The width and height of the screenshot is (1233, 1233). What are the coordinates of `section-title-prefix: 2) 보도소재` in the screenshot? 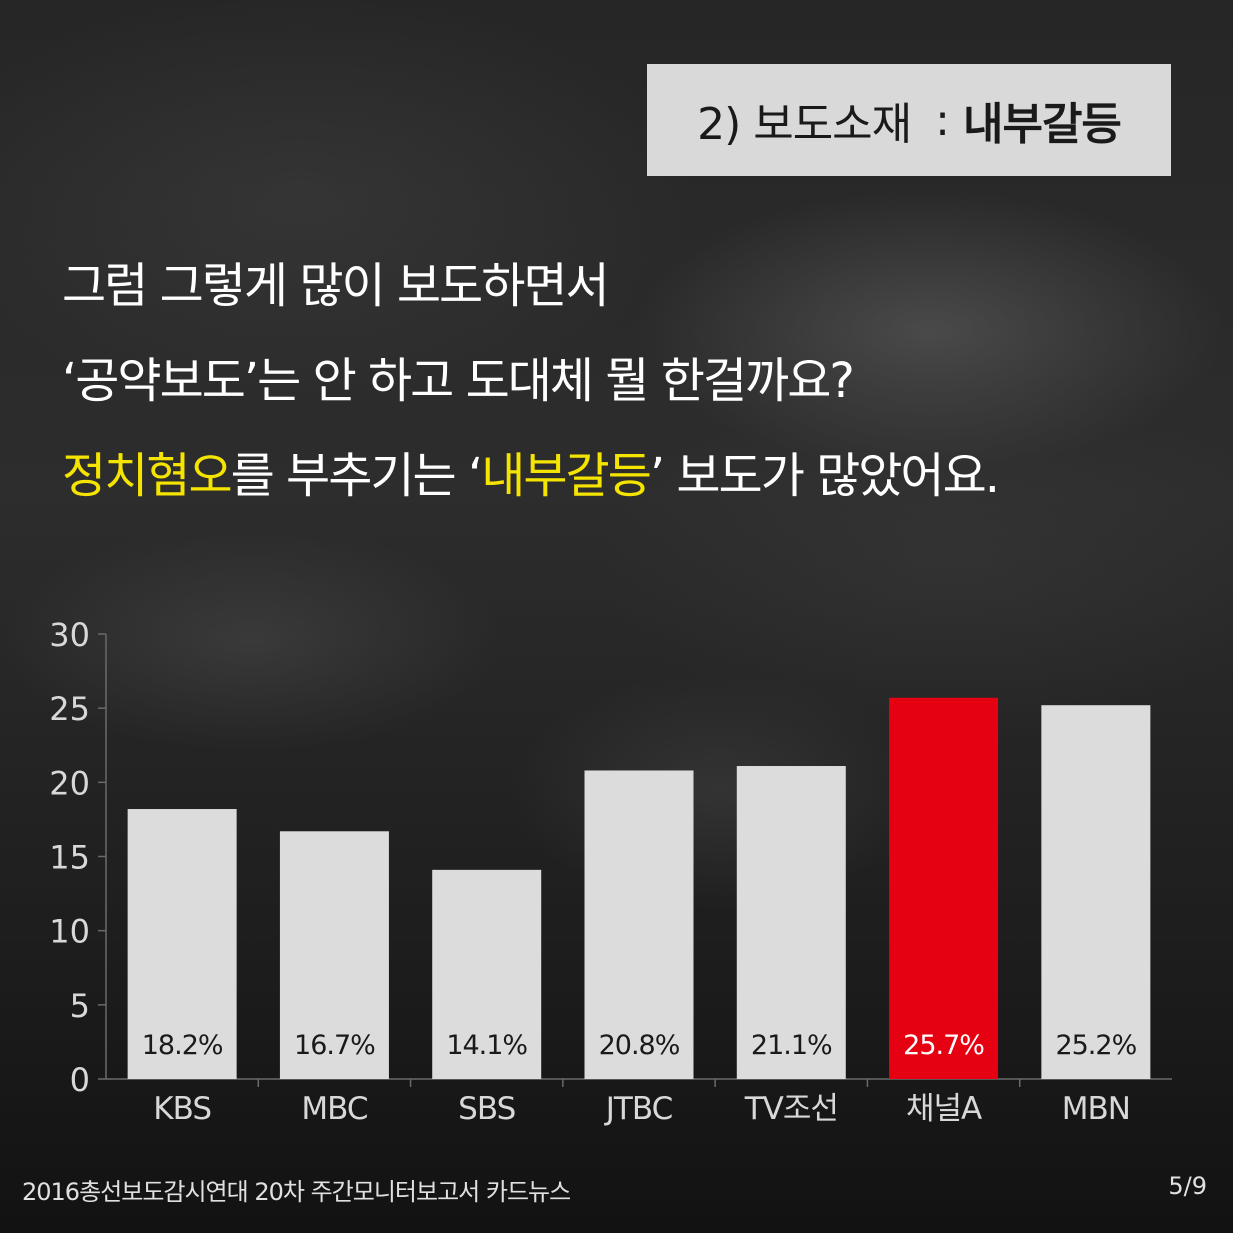 It's located at (804, 124).